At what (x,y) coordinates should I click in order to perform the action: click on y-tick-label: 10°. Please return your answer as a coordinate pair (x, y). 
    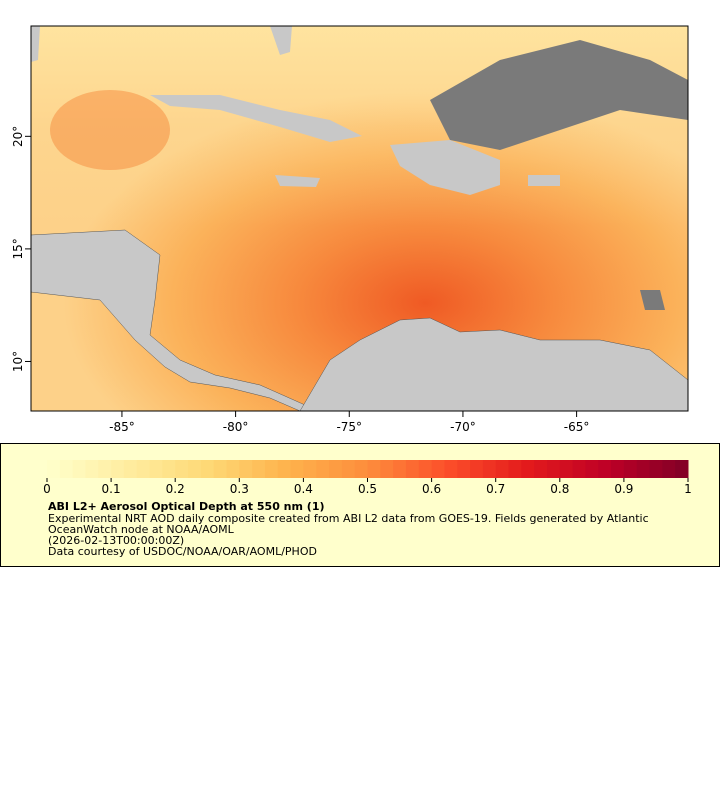
    Looking at the image, I should click on (18, 361).